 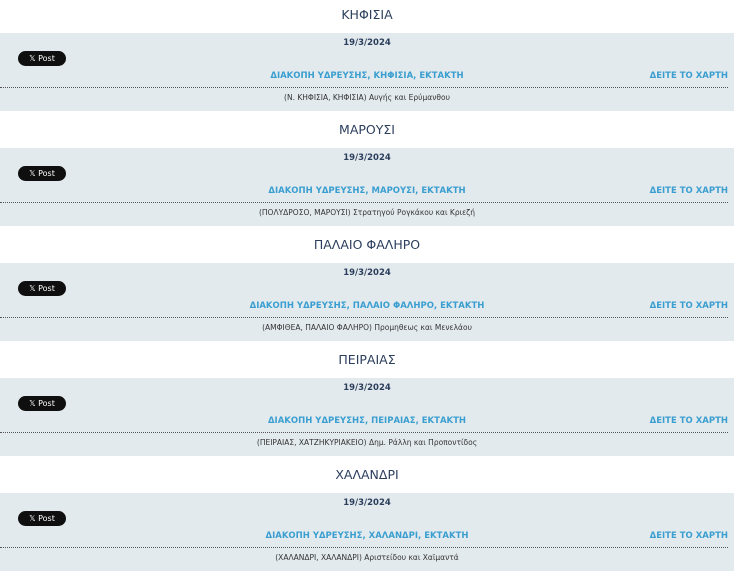 I want to click on area-heading: ΚΗΦΙΣΙΑ, so click(x=367, y=14).